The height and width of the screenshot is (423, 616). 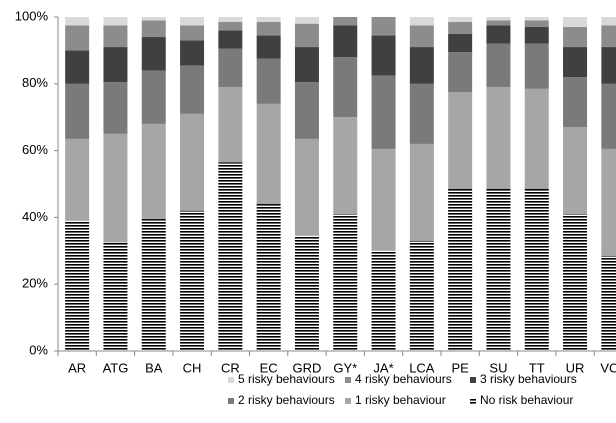 I want to click on x-tick-label: LCA, so click(x=422, y=367).